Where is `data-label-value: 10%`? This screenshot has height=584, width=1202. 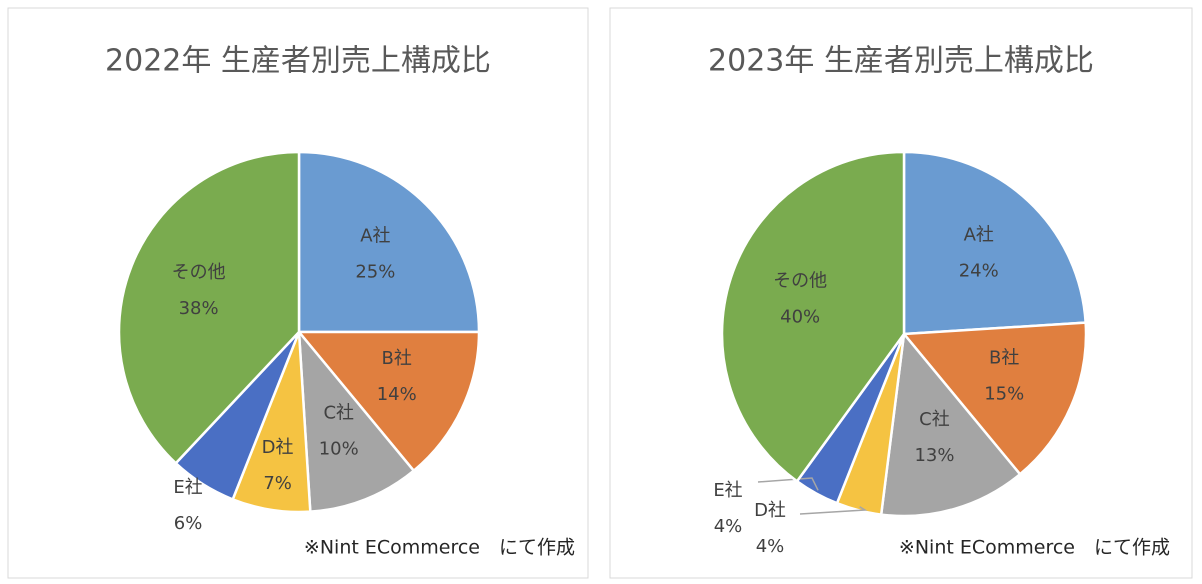
data-label-value: 10% is located at coordinates (339, 448).